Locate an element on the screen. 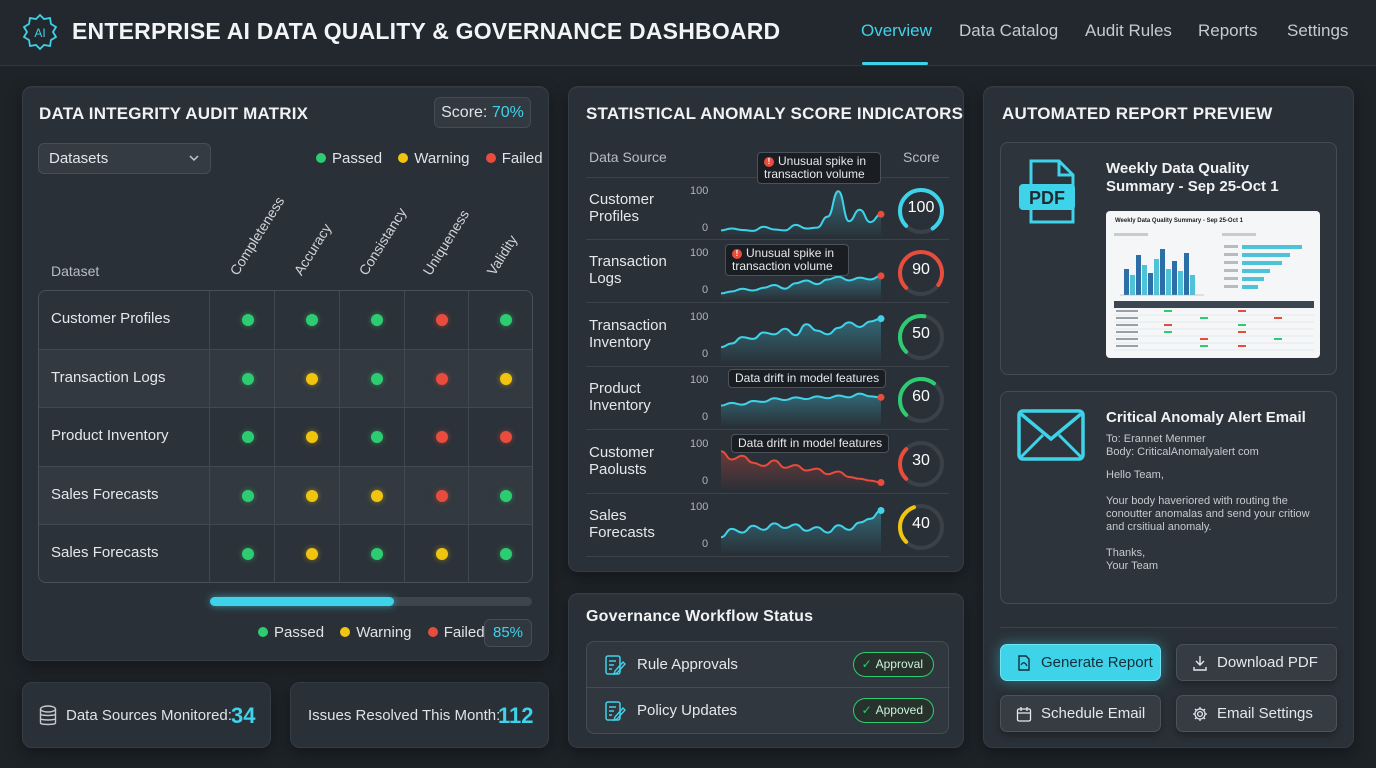 The image size is (1376, 768). nav-settings: Settings is located at coordinates (1318, 30).